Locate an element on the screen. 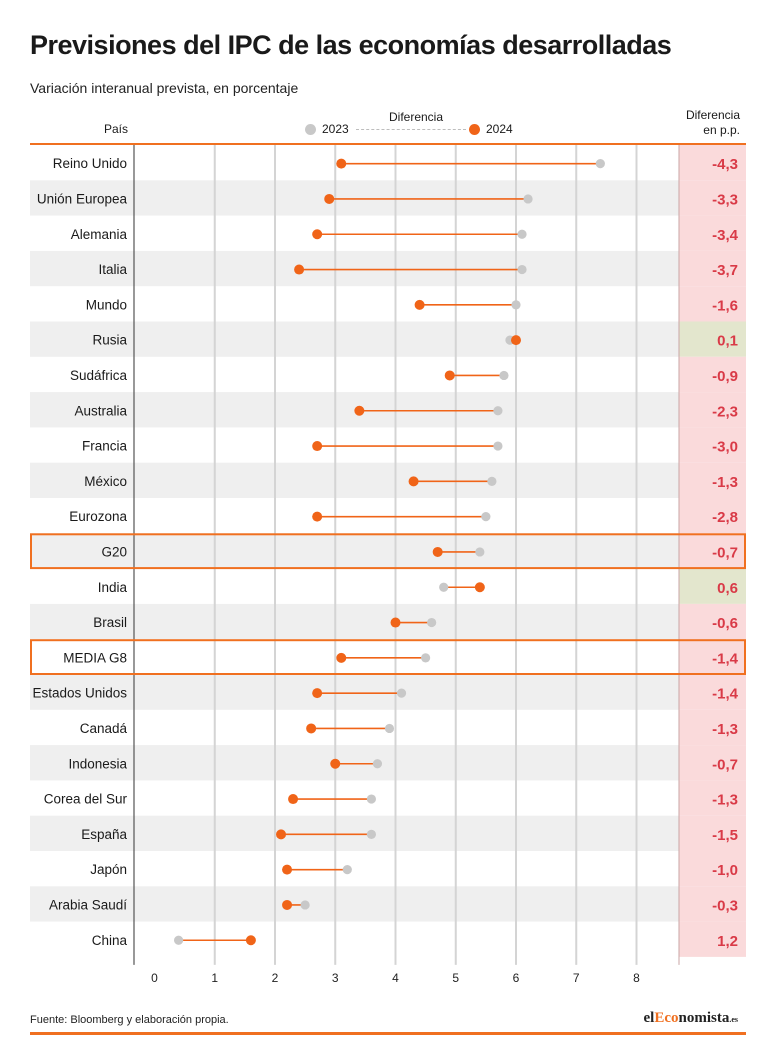 This screenshot has height=1049, width=770. country-label: Brasil is located at coordinates (110, 622).